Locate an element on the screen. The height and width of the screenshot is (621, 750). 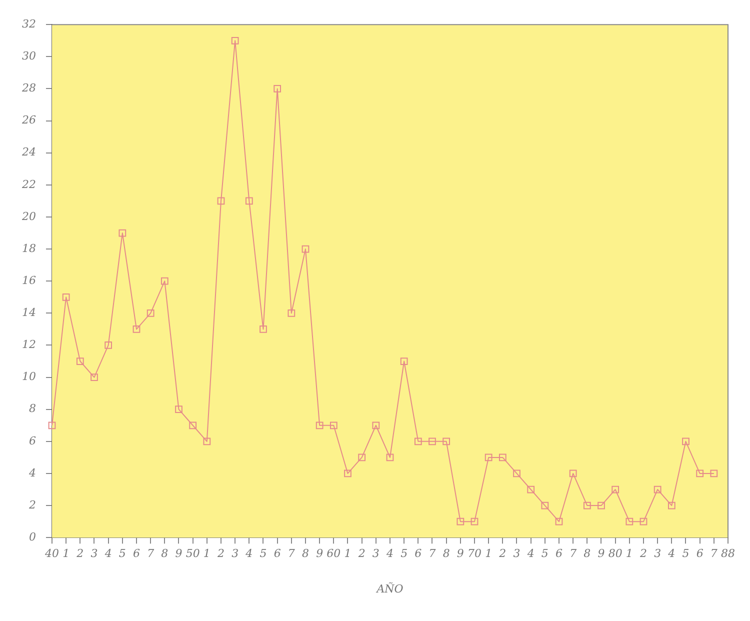
y-tick-label: 12 is located at coordinates (29, 345).